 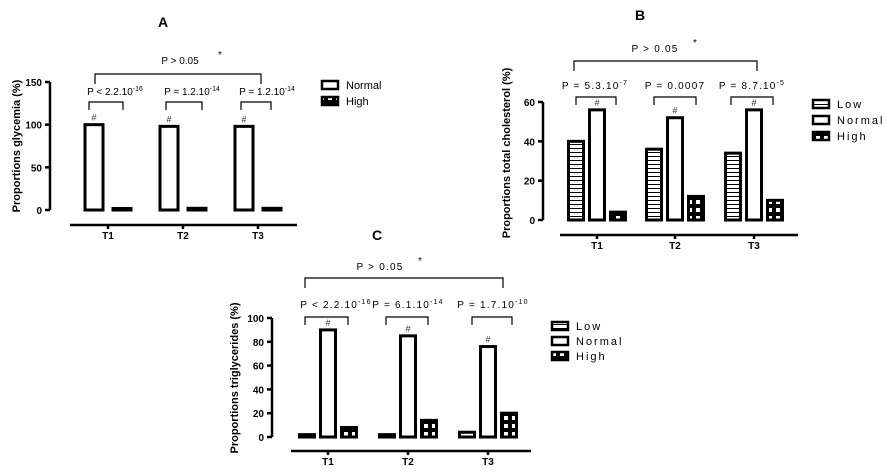 I want to click on y-tick-label: 20, so click(x=530, y=182).